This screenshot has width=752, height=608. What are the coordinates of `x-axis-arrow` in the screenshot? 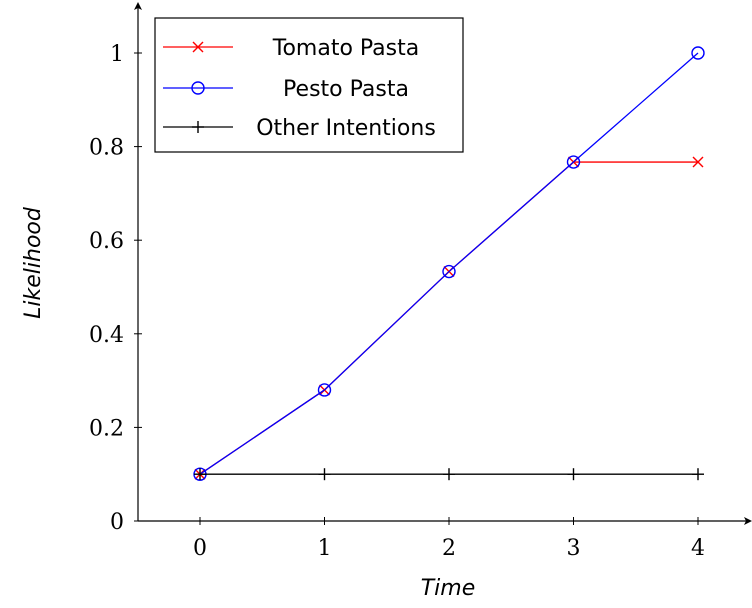 It's located at (748, 521).